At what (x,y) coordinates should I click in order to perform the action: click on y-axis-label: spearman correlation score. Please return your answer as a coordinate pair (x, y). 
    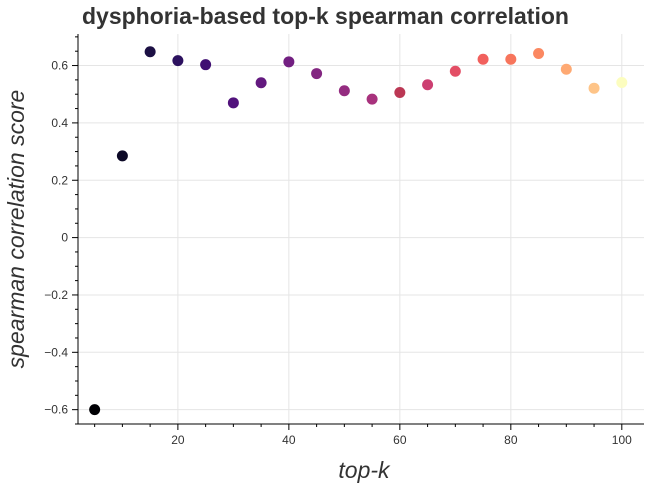
    Looking at the image, I should click on (16, 229).